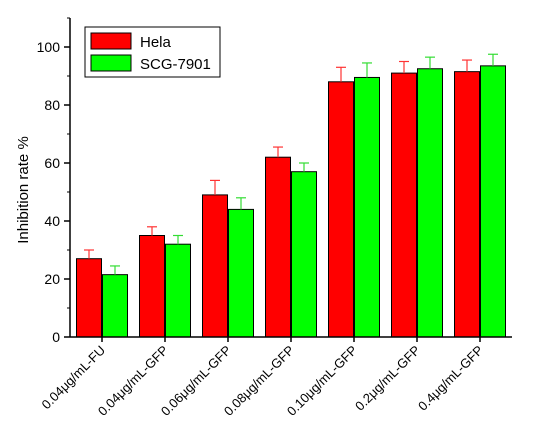 This screenshot has height=436, width=540. Describe the element at coordinates (52, 105) in the screenshot. I see `y-tick-label: 80` at that location.